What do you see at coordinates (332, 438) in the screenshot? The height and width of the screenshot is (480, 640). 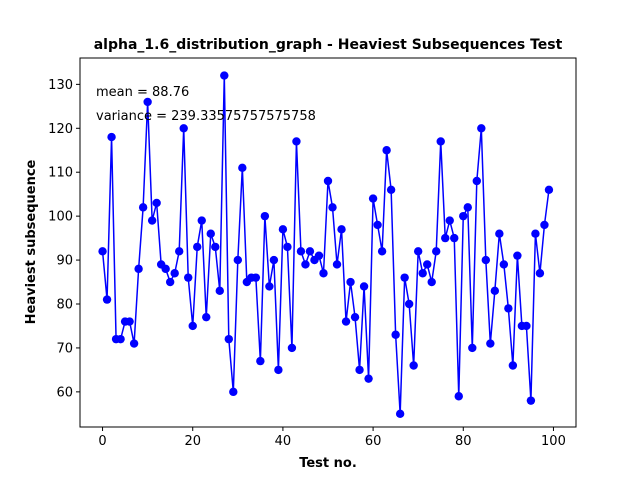 I see `x-axis: 0 20 40 60 80 100` at bounding box center [332, 438].